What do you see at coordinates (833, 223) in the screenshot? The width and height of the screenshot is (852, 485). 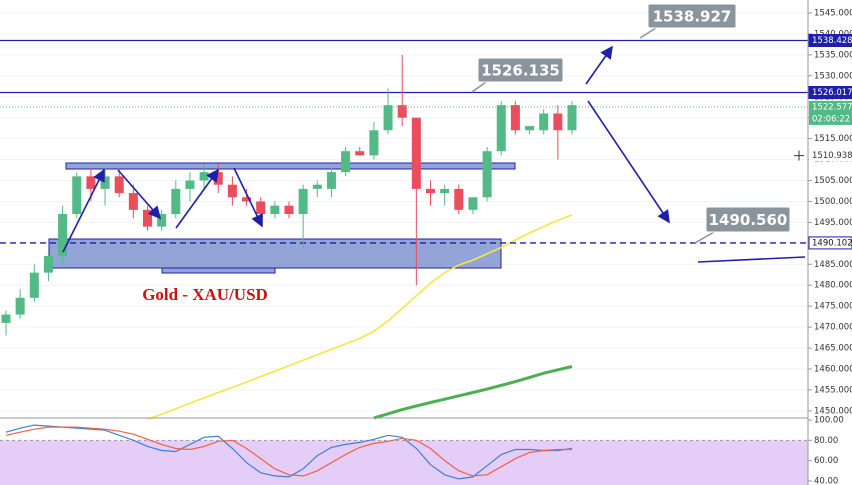 I see `y-tick-label: 1495.000` at bounding box center [833, 223].